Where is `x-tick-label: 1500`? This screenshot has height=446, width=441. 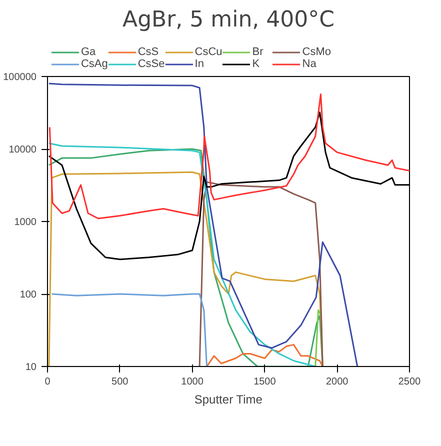
x-tick-label: 1500 is located at coordinates (265, 382).